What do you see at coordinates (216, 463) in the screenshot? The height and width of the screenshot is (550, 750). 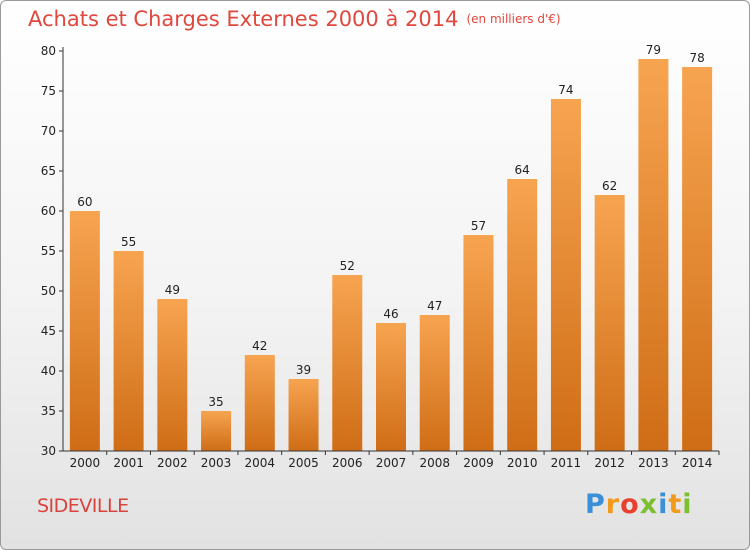 I see `x-tick-label-2003: 2003` at bounding box center [216, 463].